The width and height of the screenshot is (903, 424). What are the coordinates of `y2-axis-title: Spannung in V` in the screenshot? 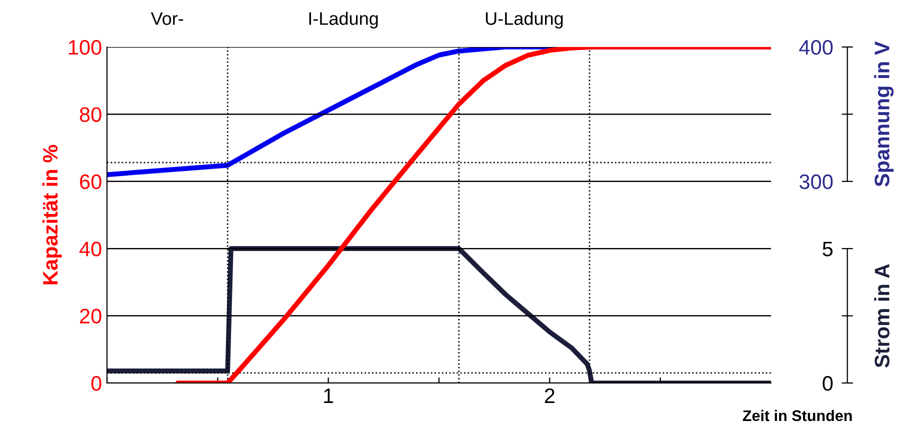 It's located at (884, 114).